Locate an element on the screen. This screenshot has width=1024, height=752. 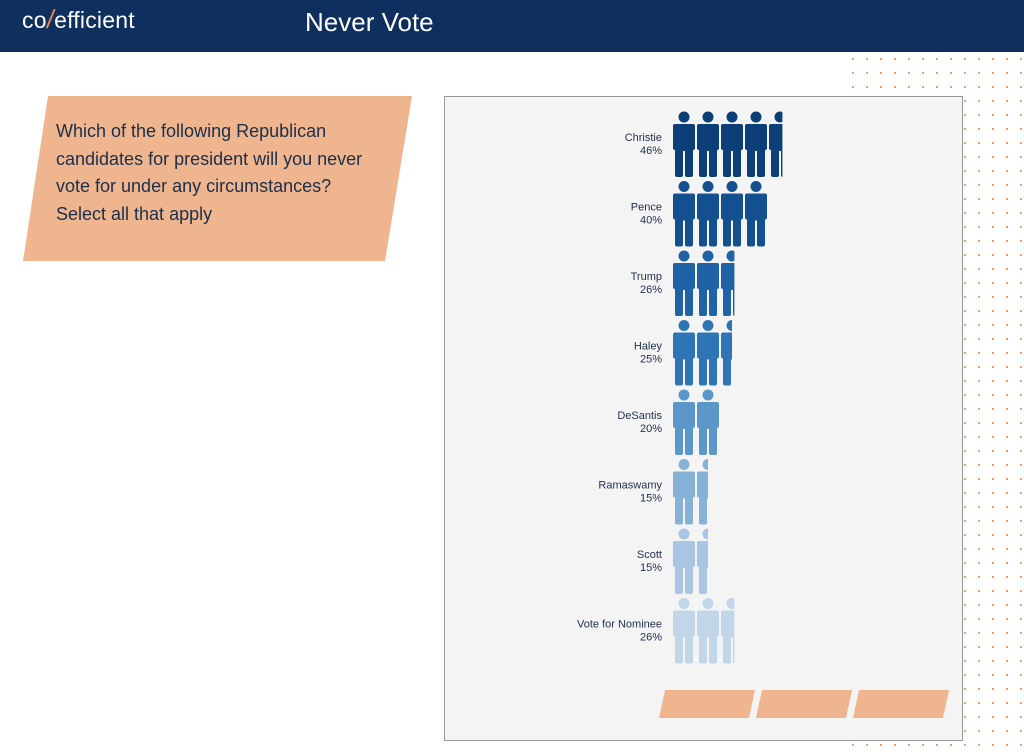
pictogram-bar-pence is located at coordinates (720, 214).